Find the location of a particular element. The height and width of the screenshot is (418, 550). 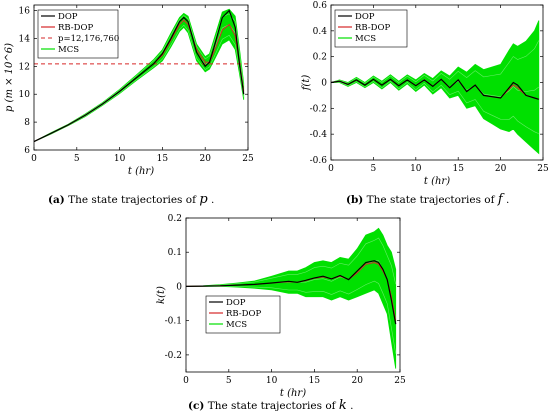

chart-c-xtick-label: 5 is located at coordinates (229, 381).